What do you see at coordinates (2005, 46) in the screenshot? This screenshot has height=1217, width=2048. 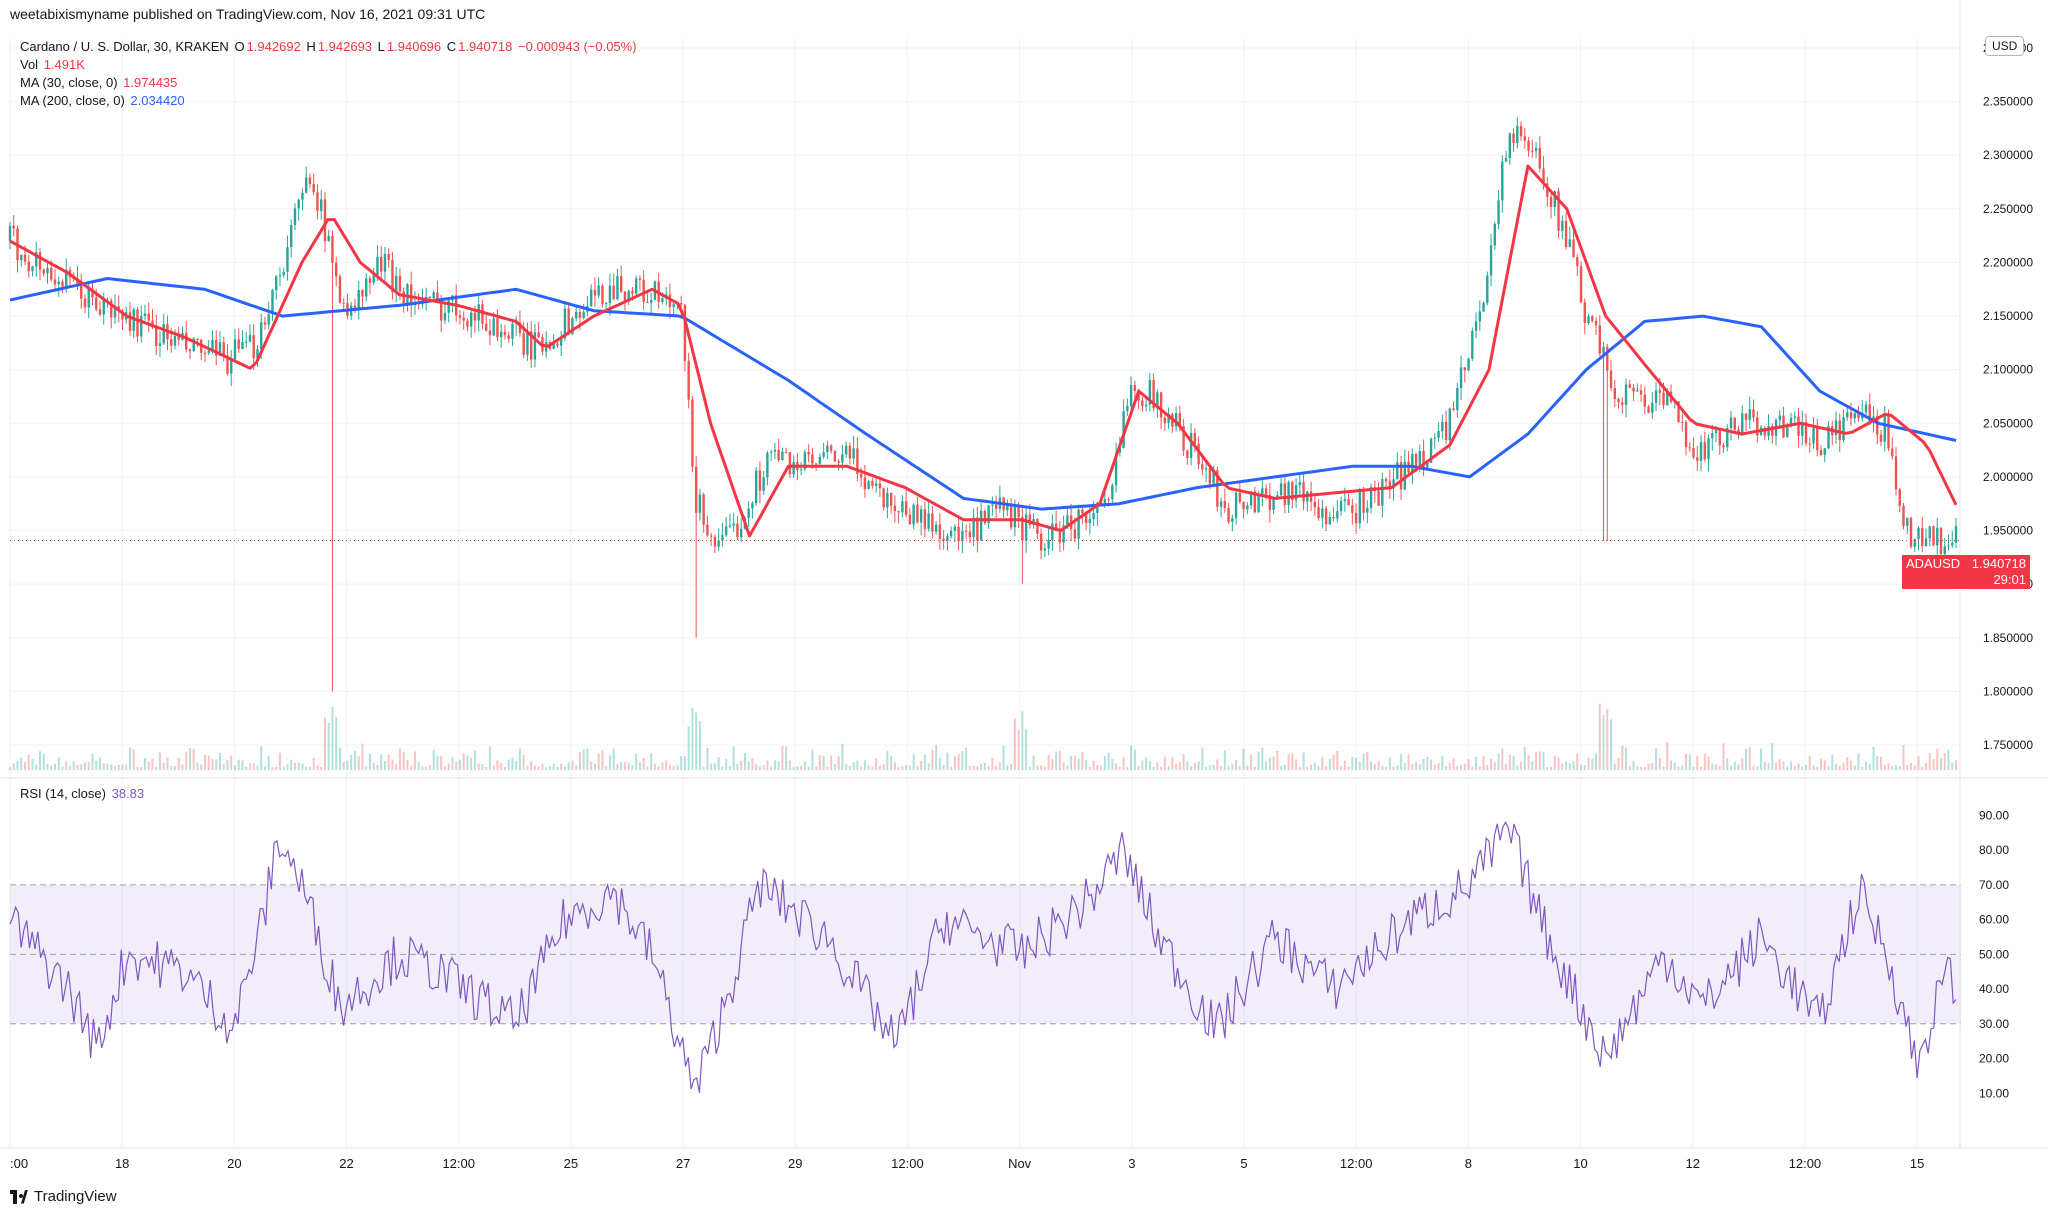 I see `currency-button: USD` at bounding box center [2005, 46].